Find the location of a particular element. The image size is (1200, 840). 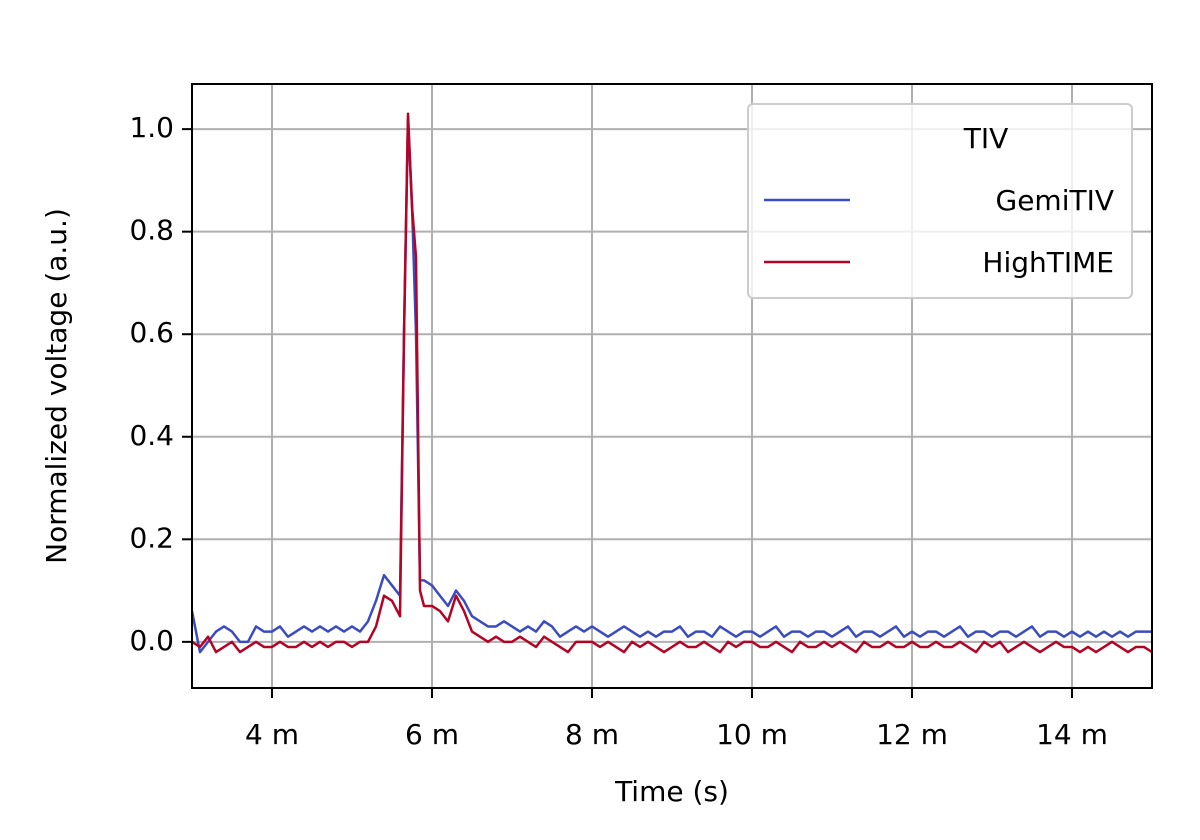

x-tick-label: 10 m is located at coordinates (752, 734).